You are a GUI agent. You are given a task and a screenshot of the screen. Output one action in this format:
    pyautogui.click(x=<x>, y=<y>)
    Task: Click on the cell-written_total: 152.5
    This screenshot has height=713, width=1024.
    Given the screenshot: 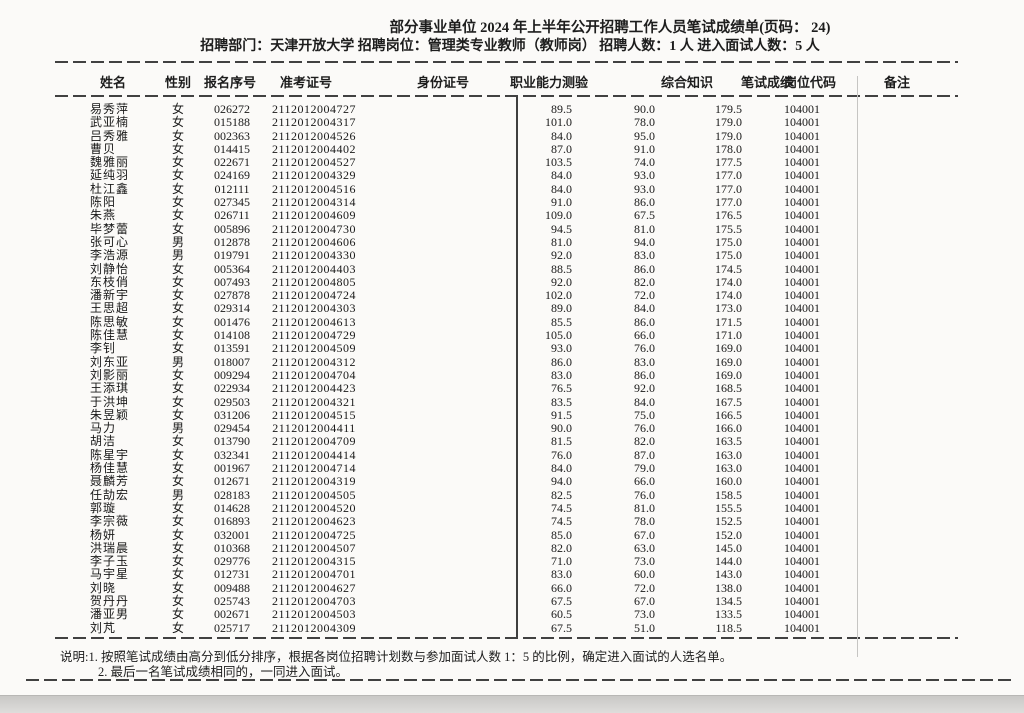 What is the action you would take?
    pyautogui.click(x=728, y=521)
    